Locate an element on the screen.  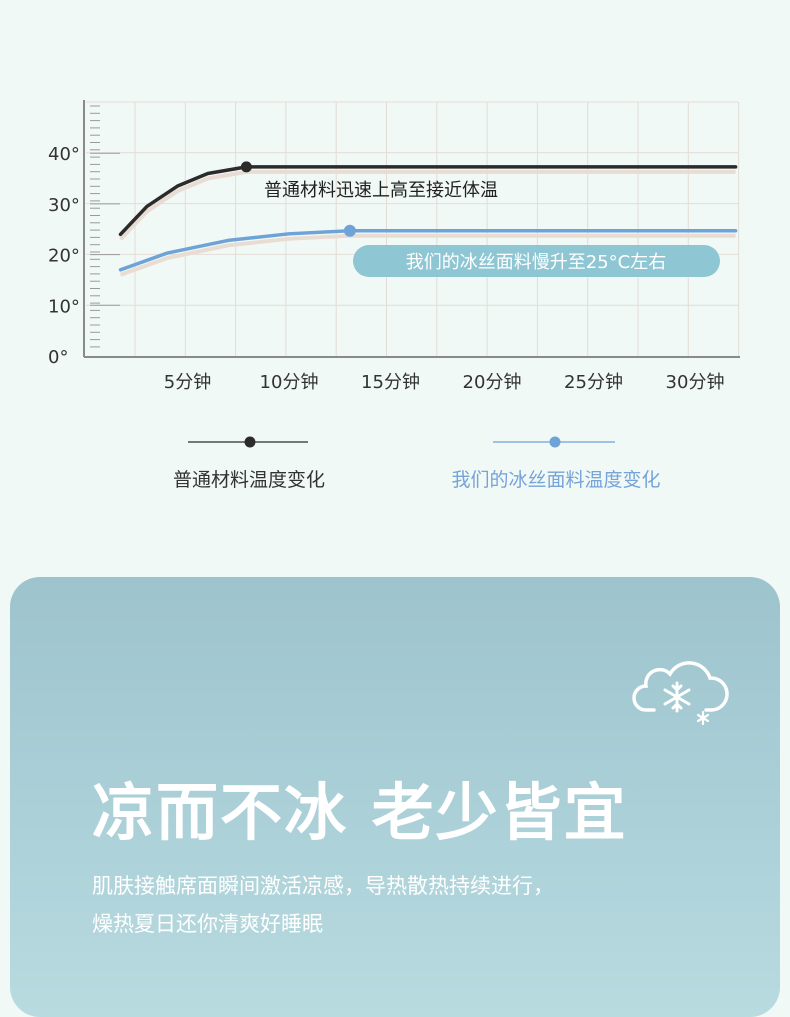
y-tick-label: 0° is located at coordinates (58, 357).